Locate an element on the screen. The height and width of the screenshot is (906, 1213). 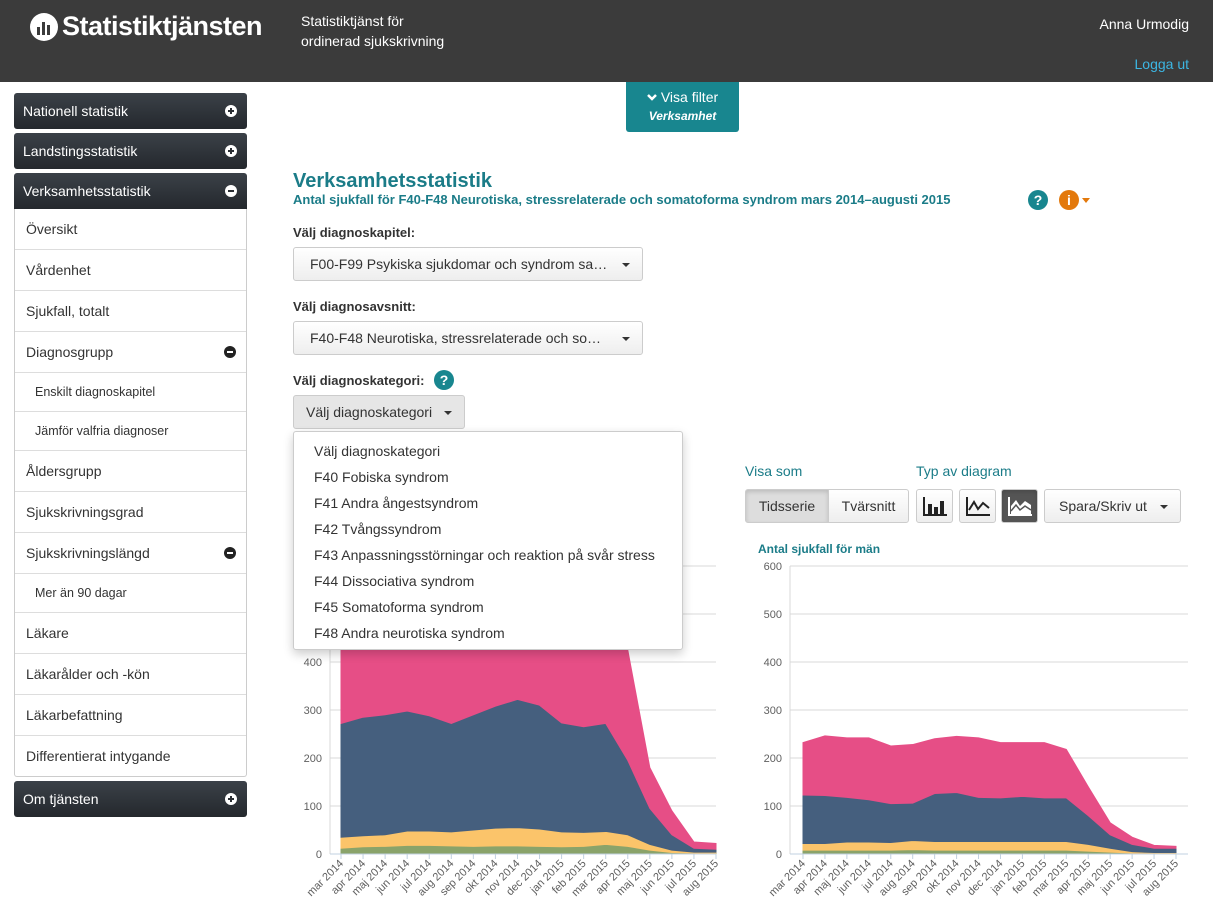
button-label: Välj diagnoskategori is located at coordinates (369, 412).